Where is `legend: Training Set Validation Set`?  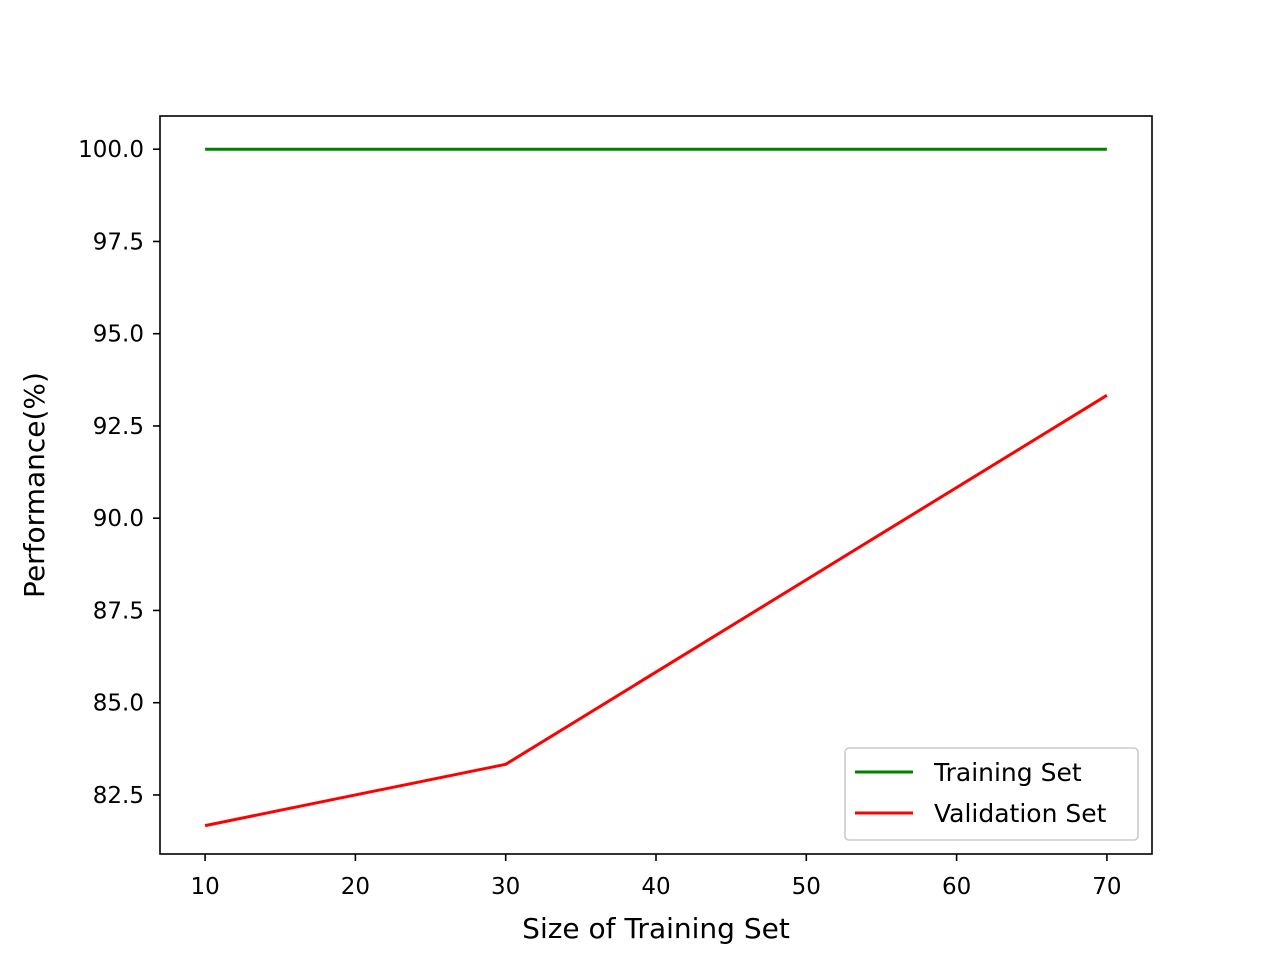 legend: Training Set Validation Set is located at coordinates (991, 794).